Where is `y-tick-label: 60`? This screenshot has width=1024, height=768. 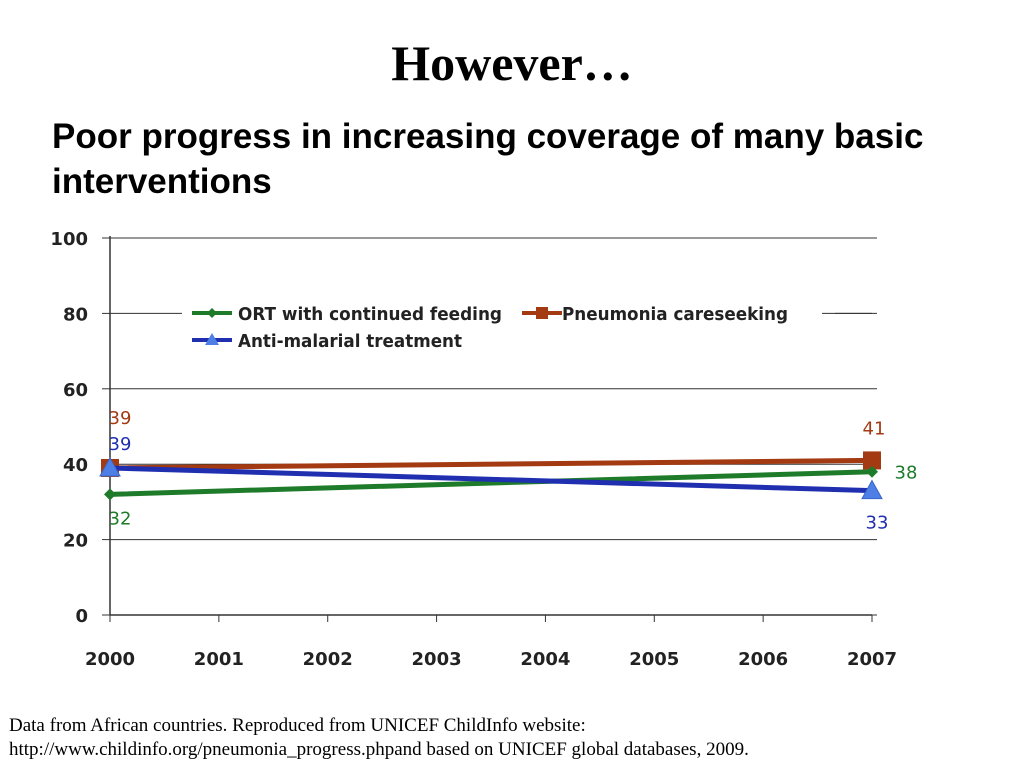
y-tick-label: 60 is located at coordinates (75, 390).